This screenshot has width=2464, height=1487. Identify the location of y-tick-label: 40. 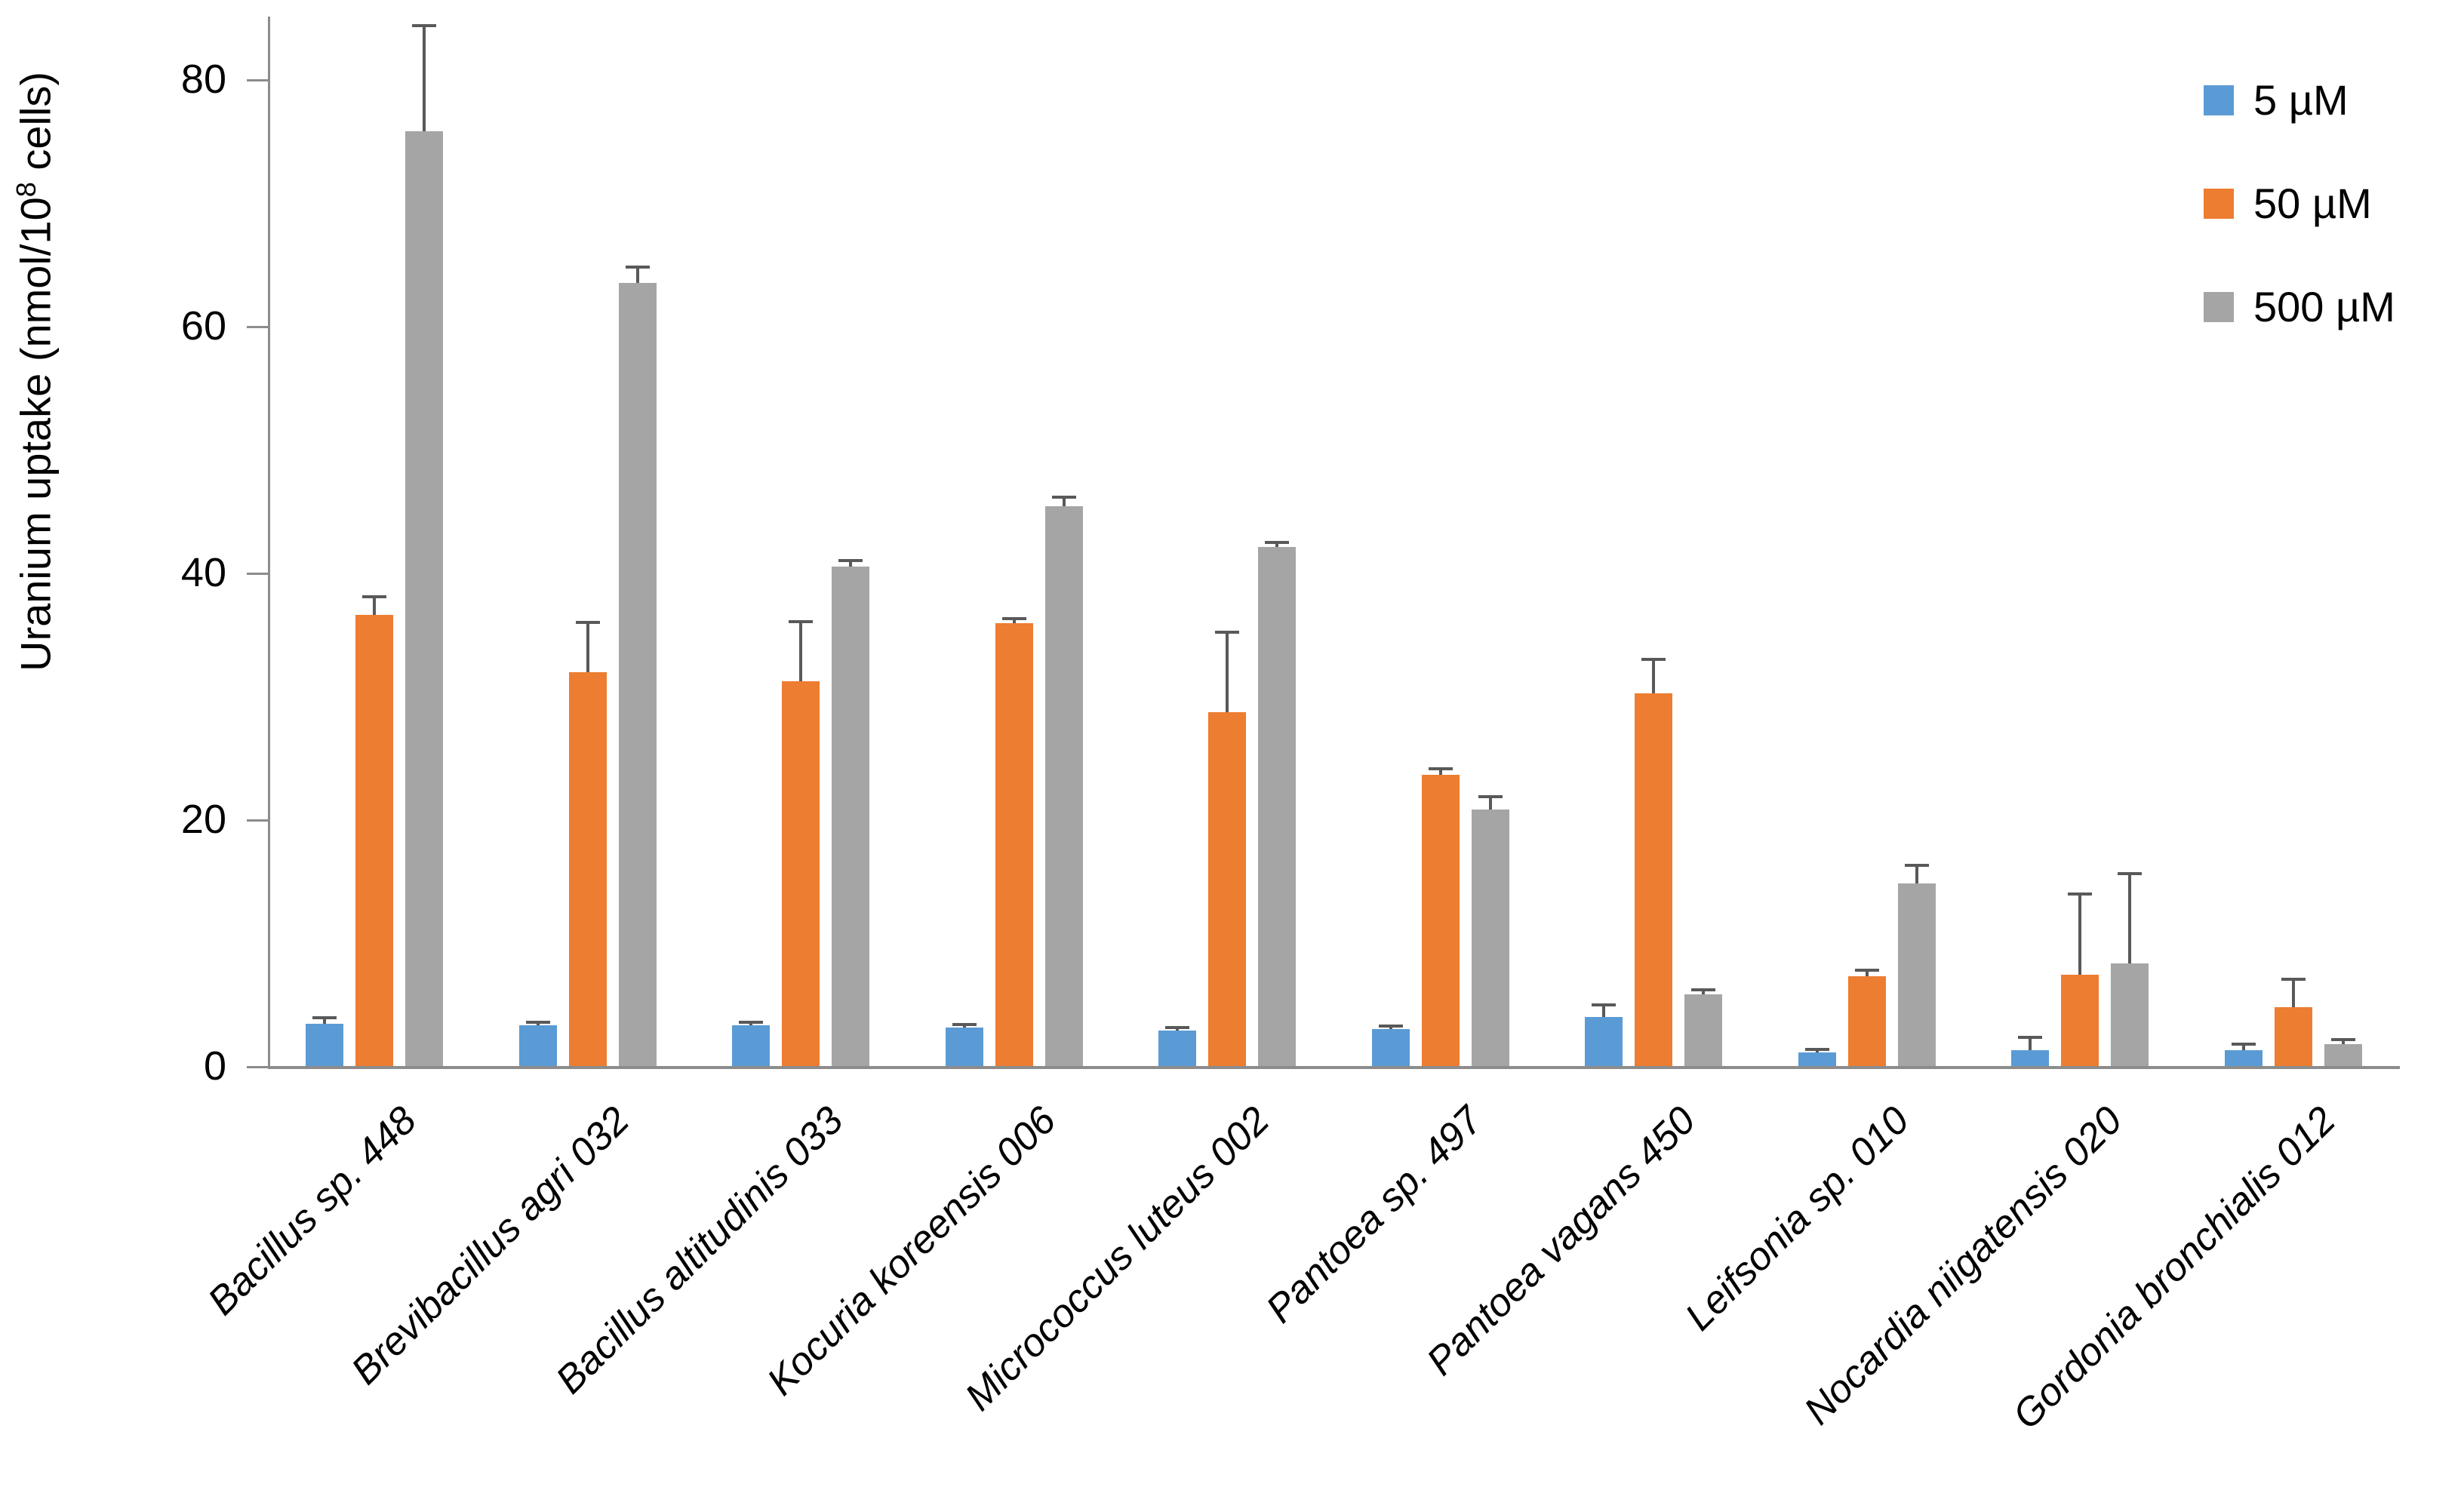
(203, 572).